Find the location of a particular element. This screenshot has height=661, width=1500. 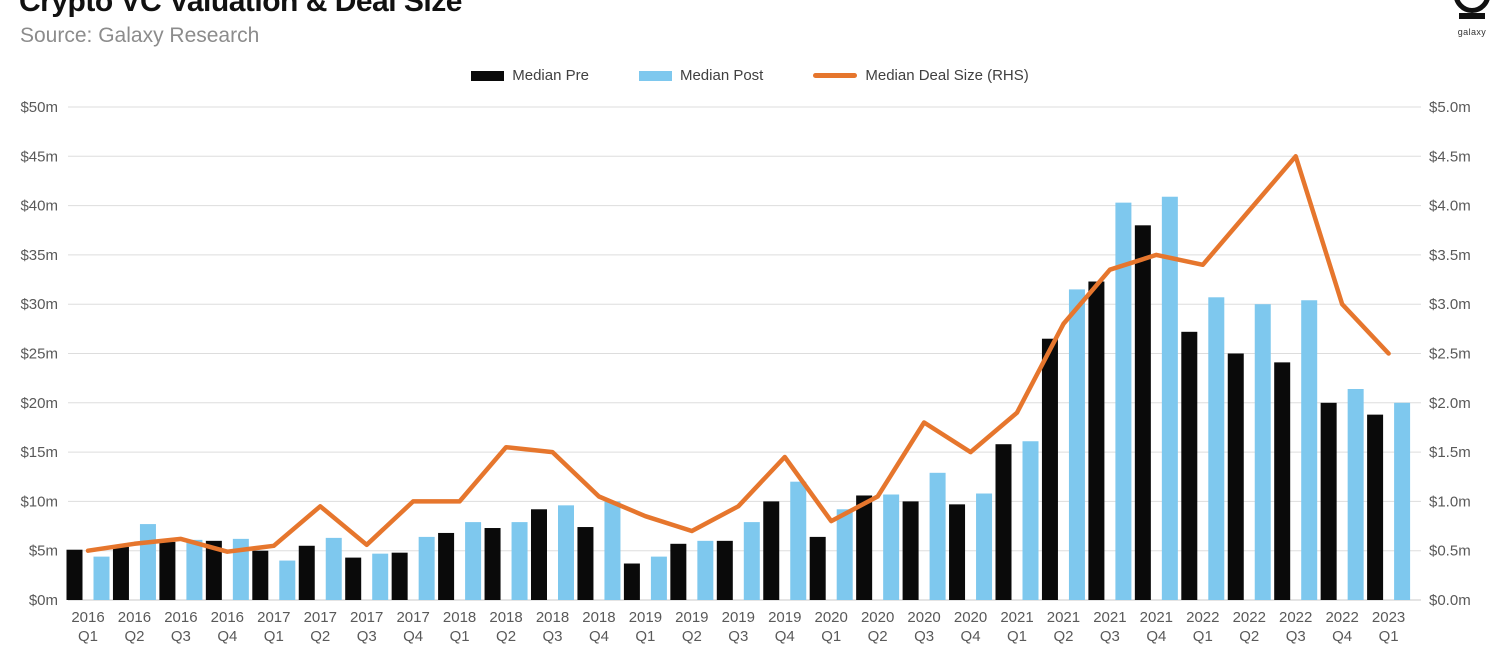

y-axis-label-right: $0.0m is located at coordinates (1450, 600).